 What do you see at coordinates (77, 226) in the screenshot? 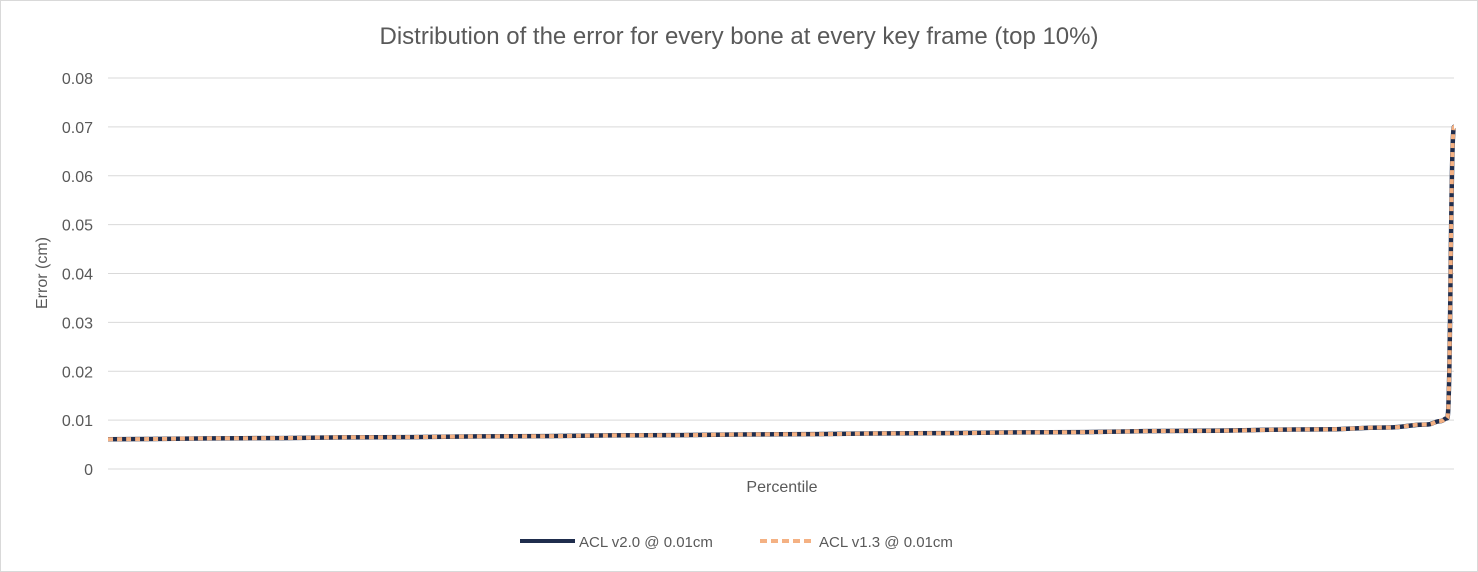
I see `y-tick-label: 0.05` at bounding box center [77, 226].